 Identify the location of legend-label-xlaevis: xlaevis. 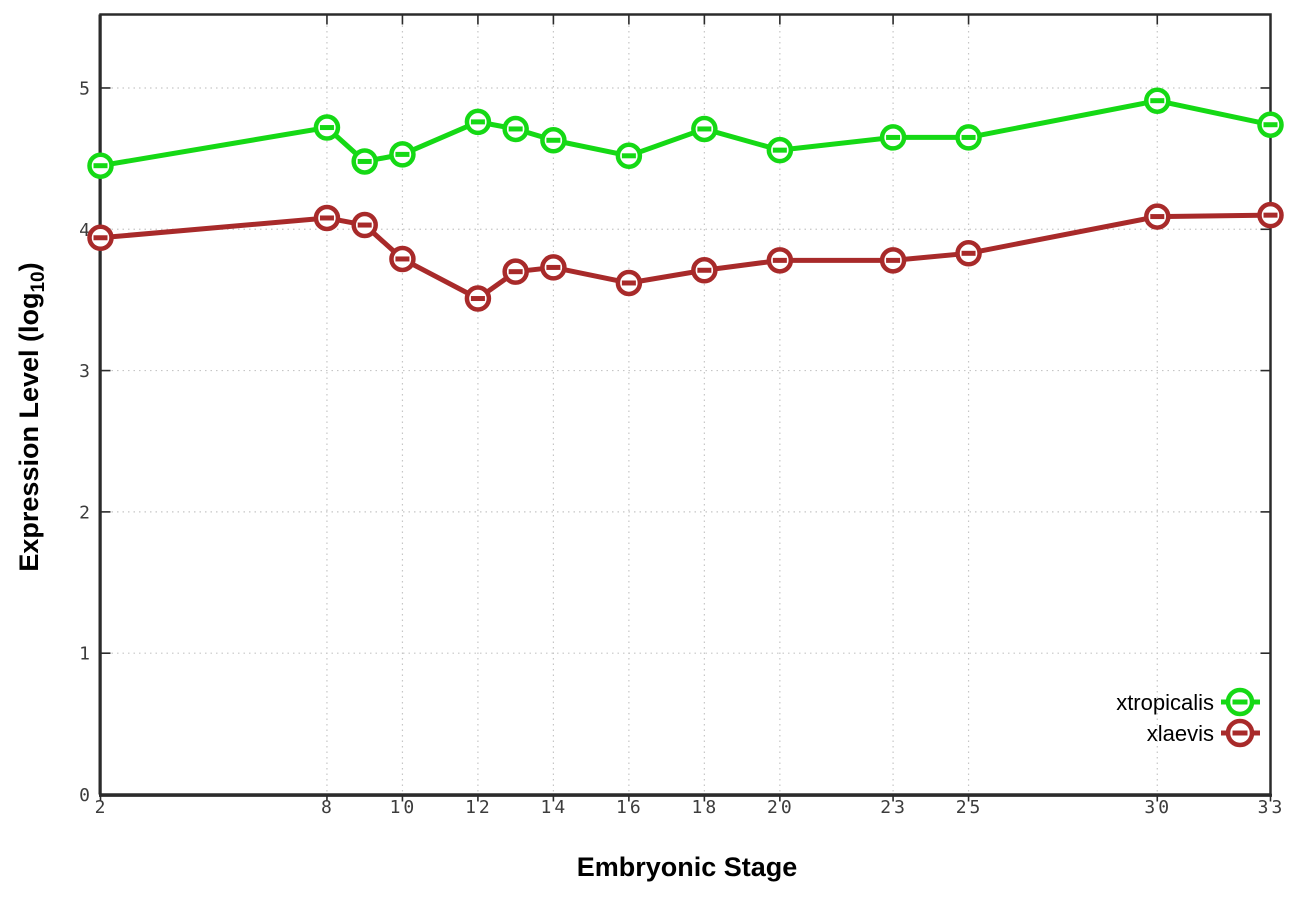
(1180, 733).